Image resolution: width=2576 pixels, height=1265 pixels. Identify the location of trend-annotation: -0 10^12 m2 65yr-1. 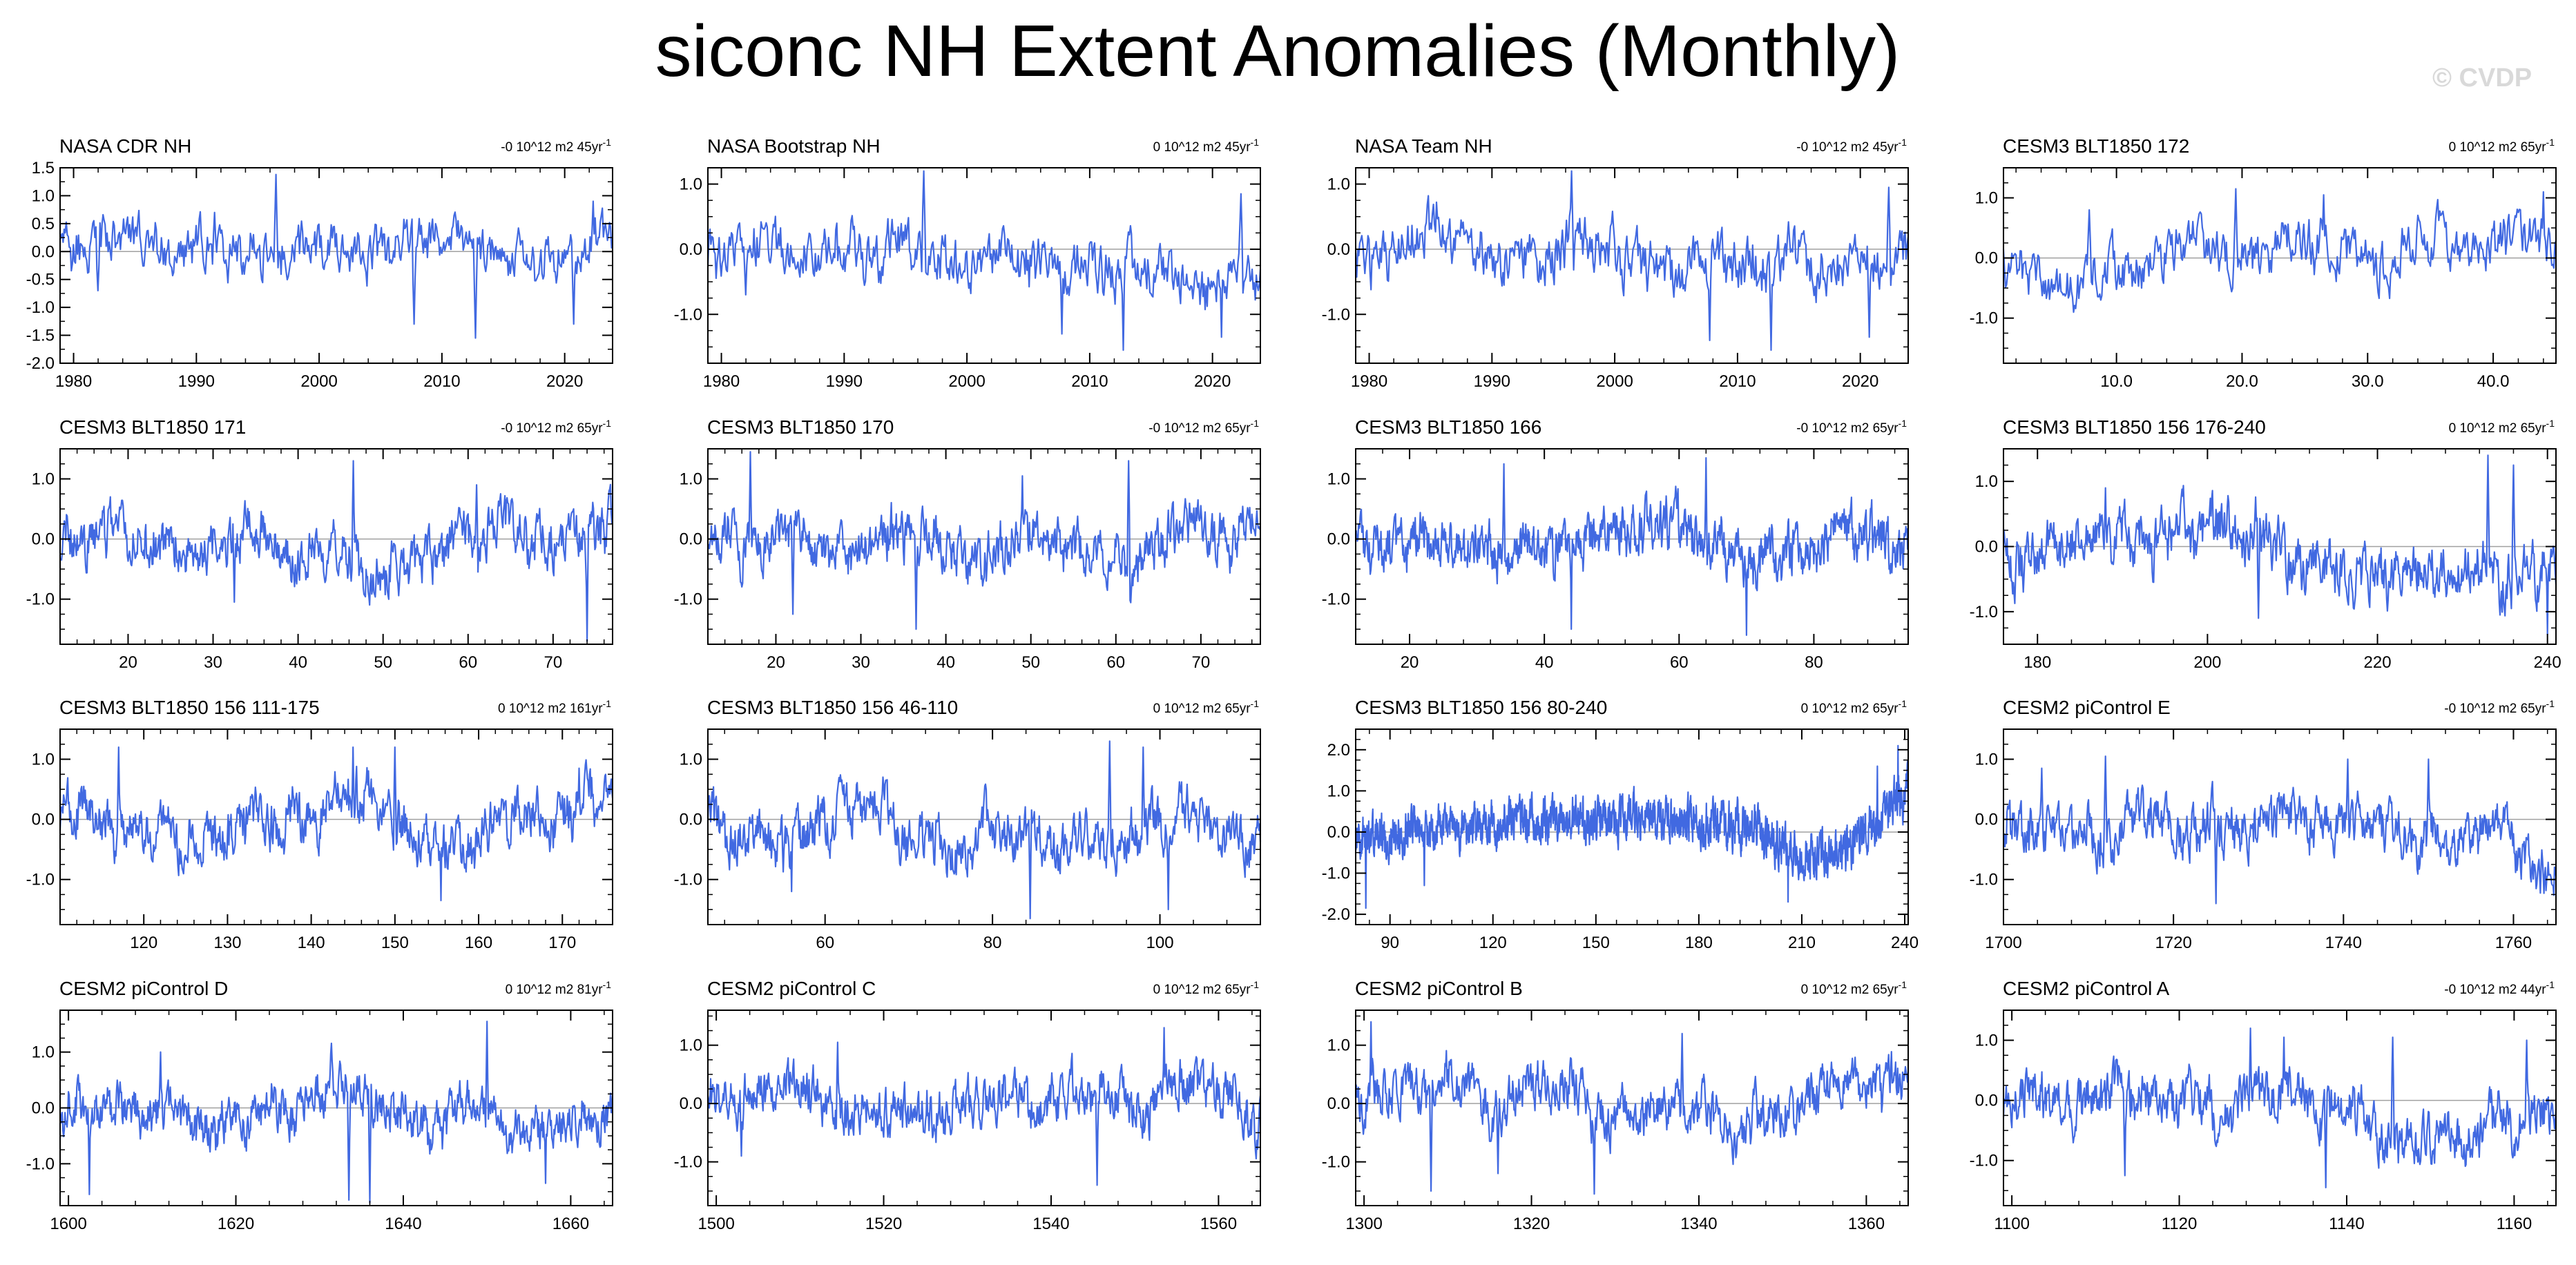
(1203, 427).